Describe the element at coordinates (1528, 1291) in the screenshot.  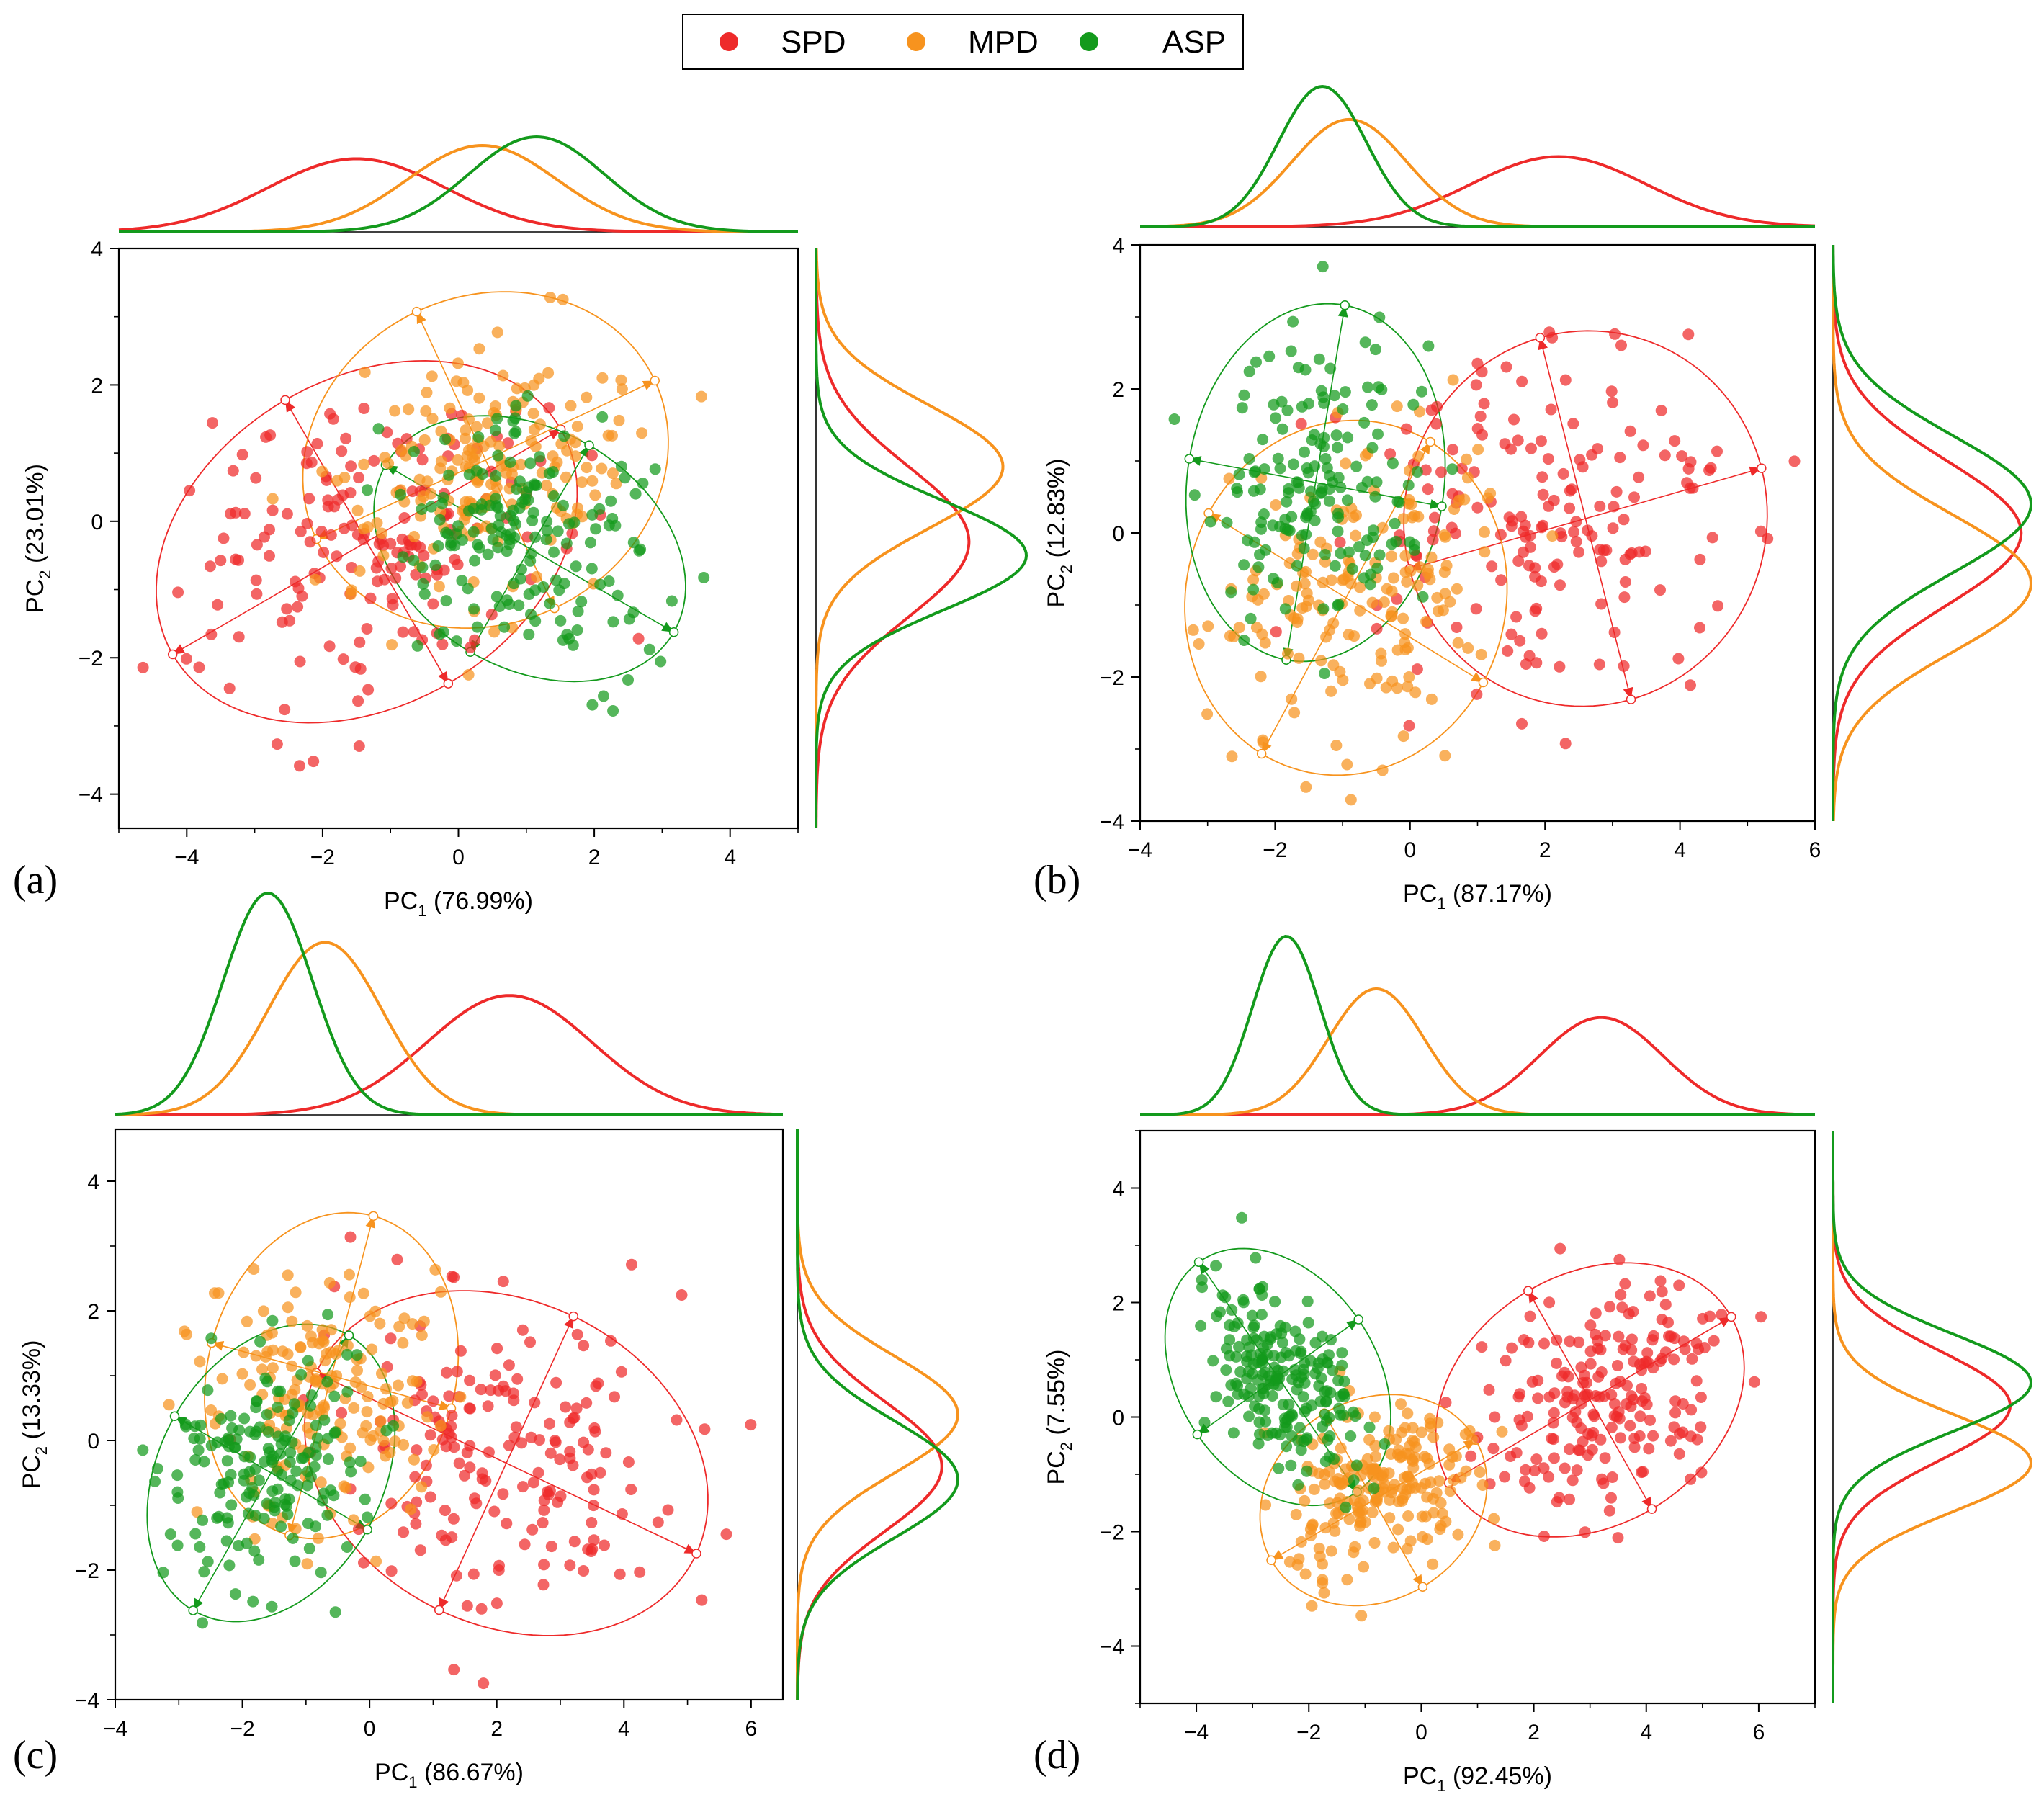
I see `ellipse-vertex-spd` at that location.